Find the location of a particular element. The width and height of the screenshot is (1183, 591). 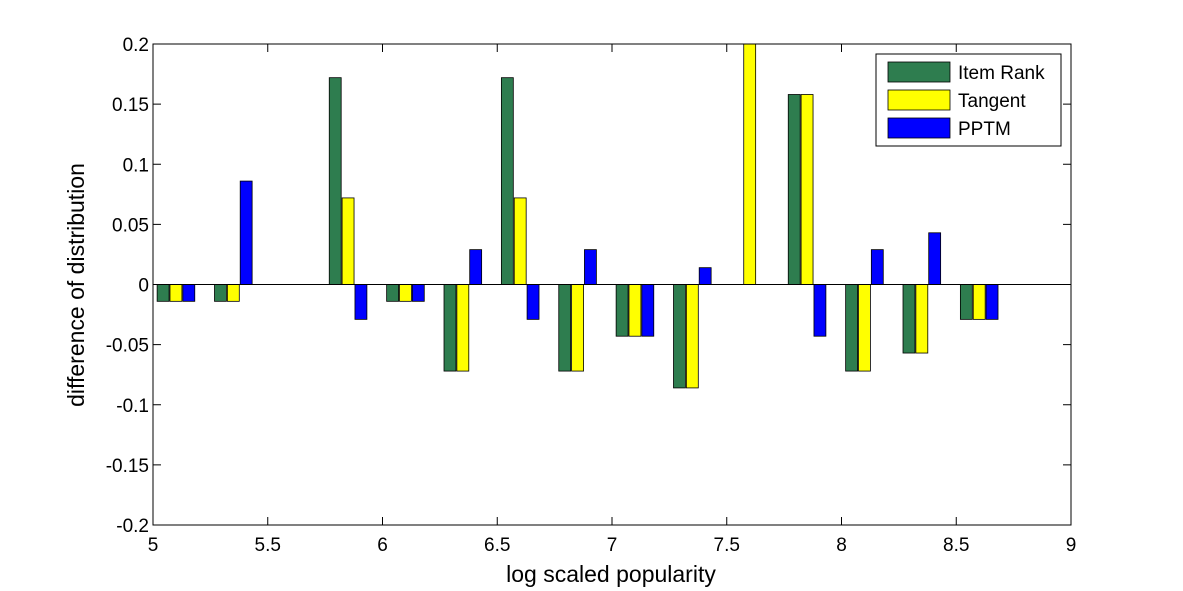

legend-swatch-tangent is located at coordinates (919, 100).